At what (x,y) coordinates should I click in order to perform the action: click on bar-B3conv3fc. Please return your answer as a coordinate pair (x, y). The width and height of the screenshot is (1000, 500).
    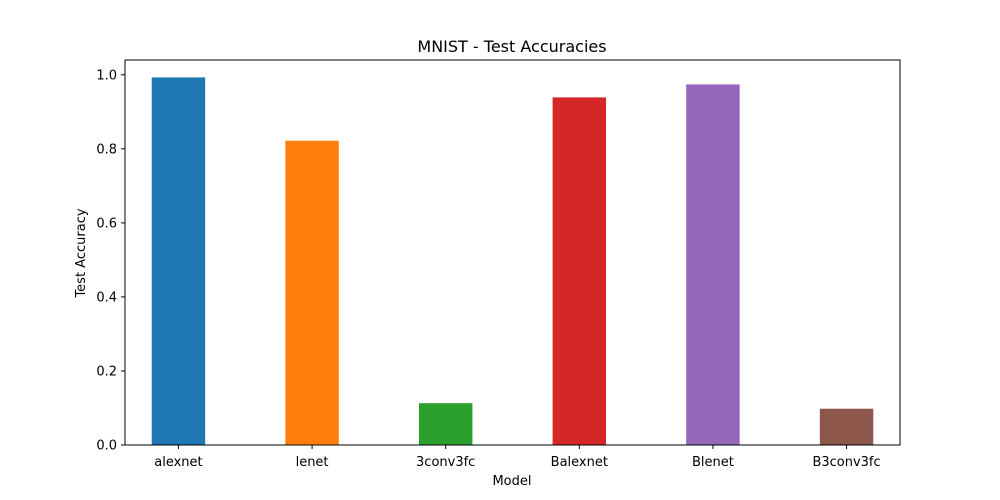
    Looking at the image, I should click on (846, 426).